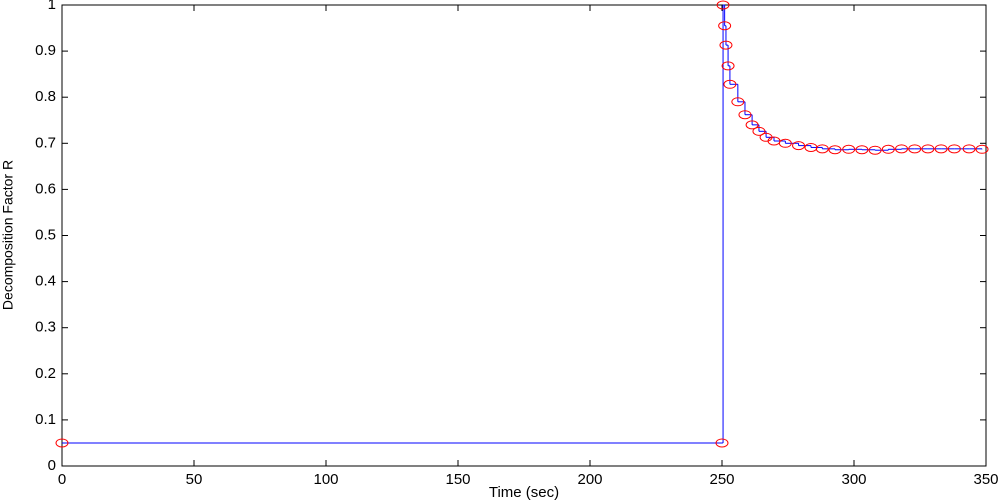 The width and height of the screenshot is (1000, 501). I want to click on x-axis-label: Time (sec), so click(524, 492).